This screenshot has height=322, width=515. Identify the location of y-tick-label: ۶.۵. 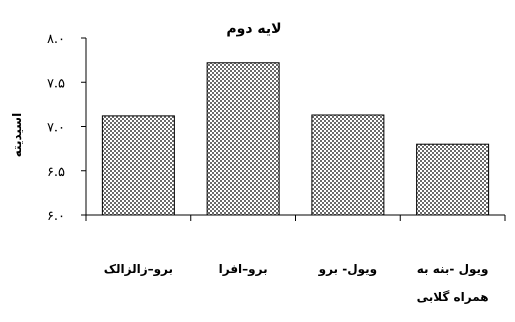
(56, 172).